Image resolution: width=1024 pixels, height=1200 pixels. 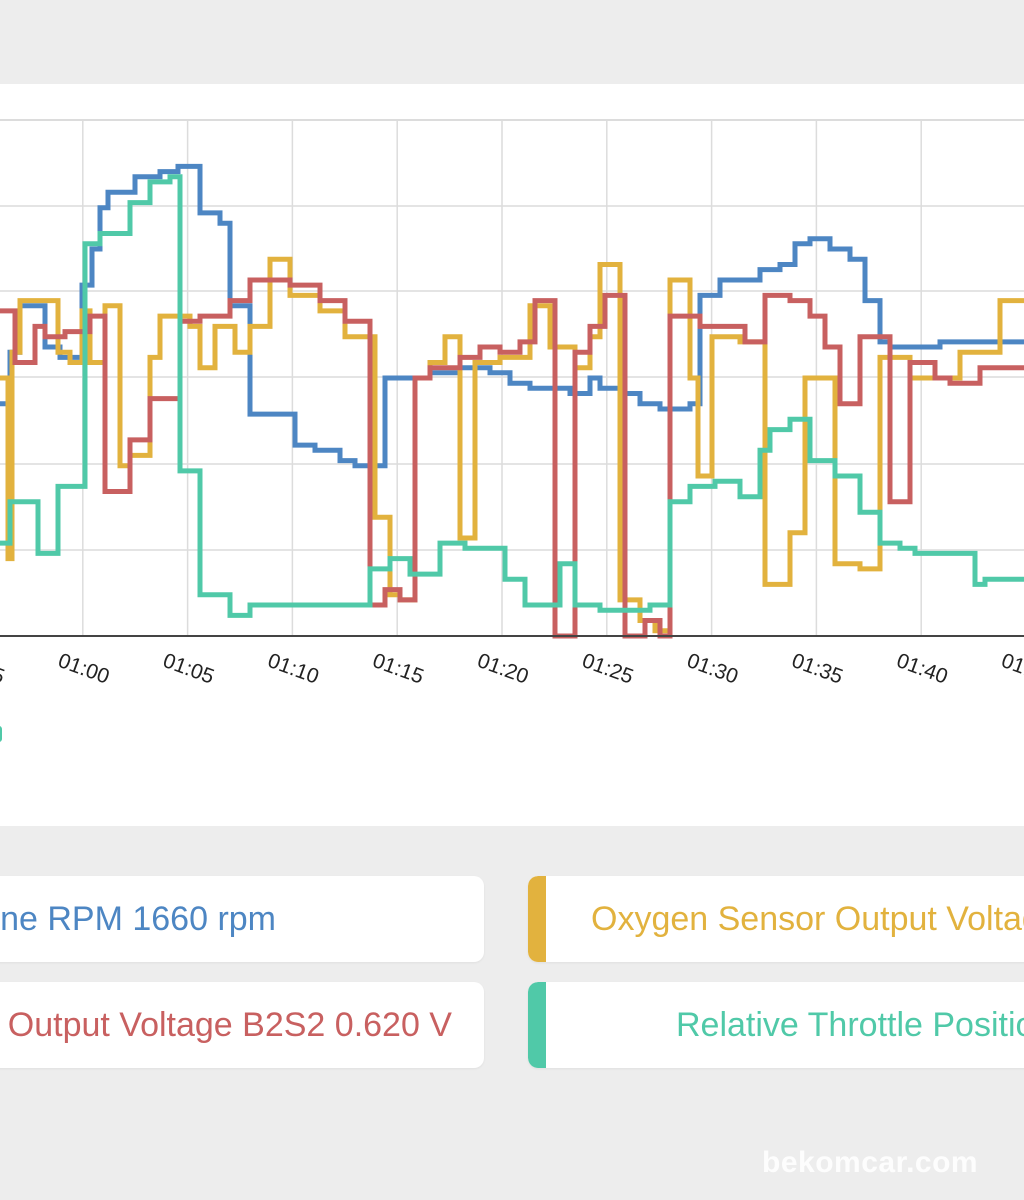 What do you see at coordinates (607, 669) in the screenshot?
I see `x-tick-label: 01:25` at bounding box center [607, 669].